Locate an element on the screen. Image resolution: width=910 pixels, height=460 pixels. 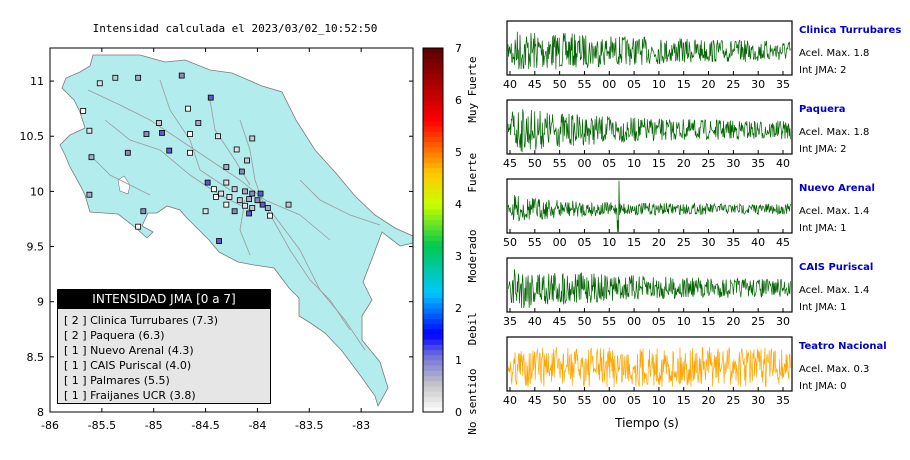
x-tick-label: -85 is located at coordinates (154, 425).